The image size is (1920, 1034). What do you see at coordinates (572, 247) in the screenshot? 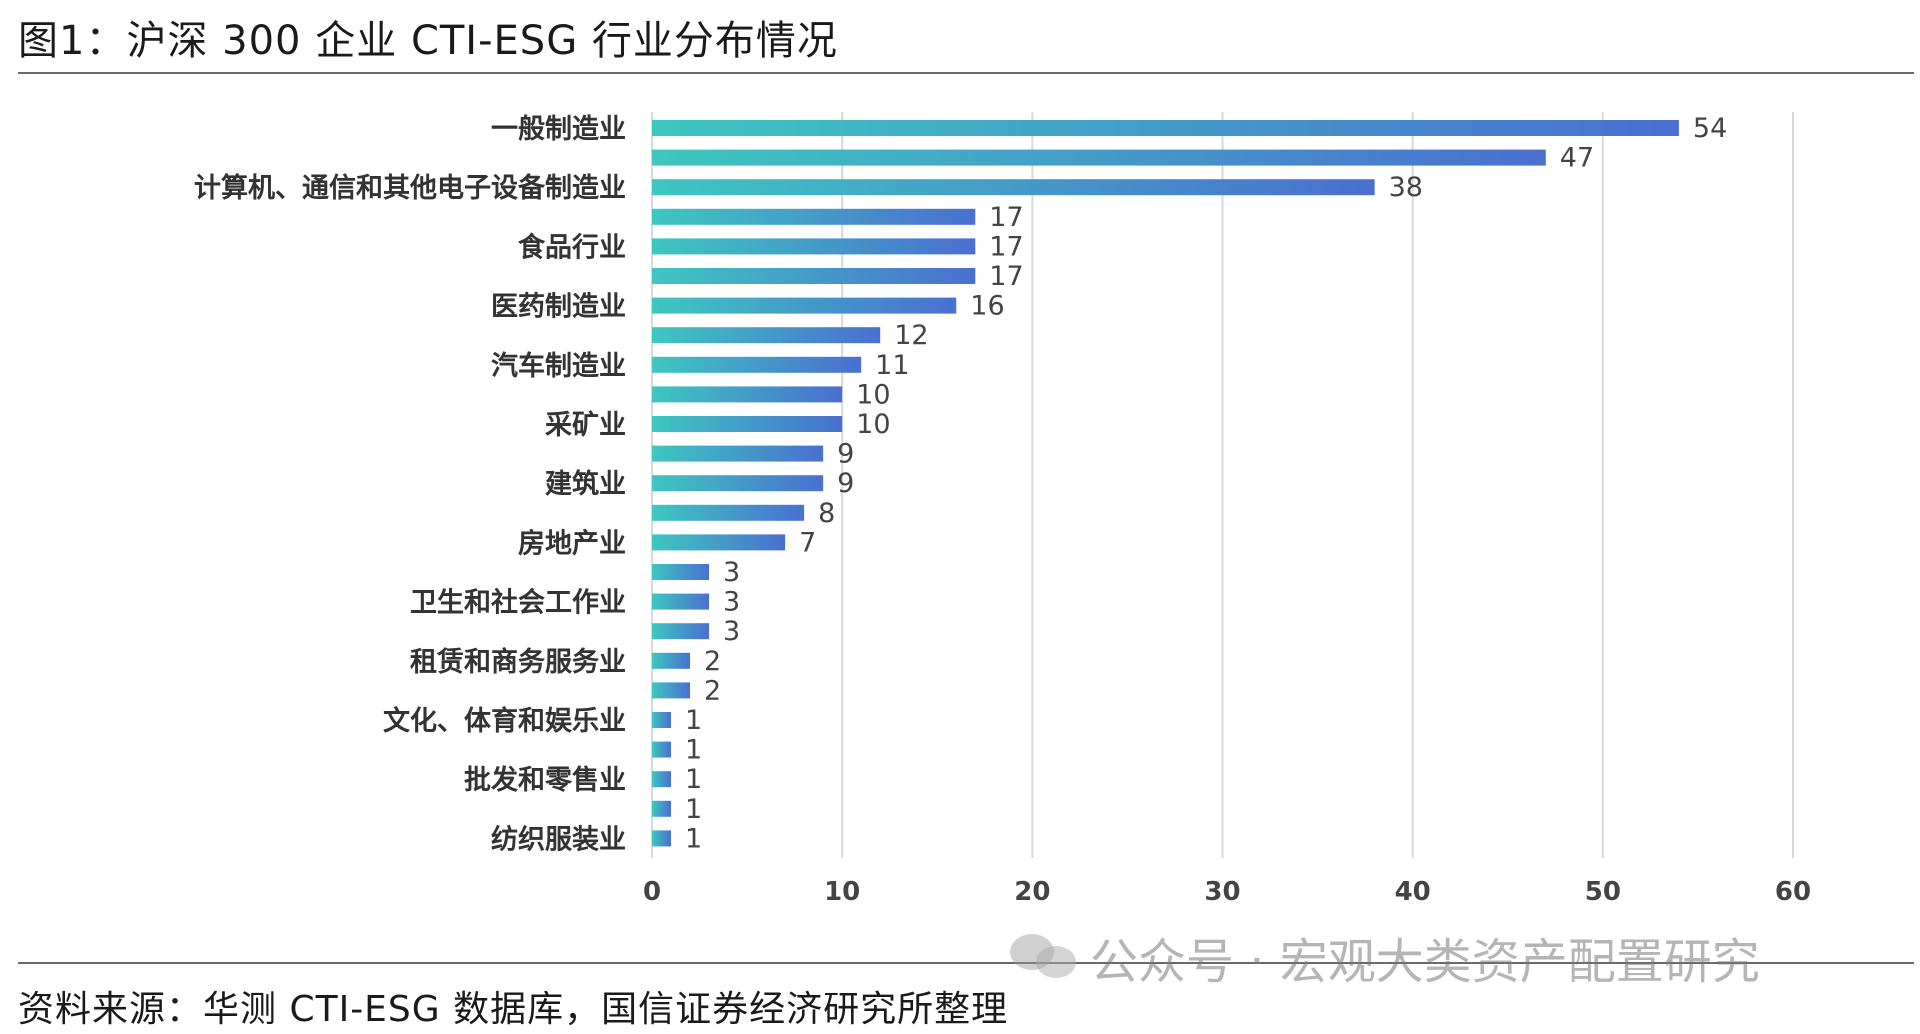
I see `category-label: 食品行业` at bounding box center [572, 247].